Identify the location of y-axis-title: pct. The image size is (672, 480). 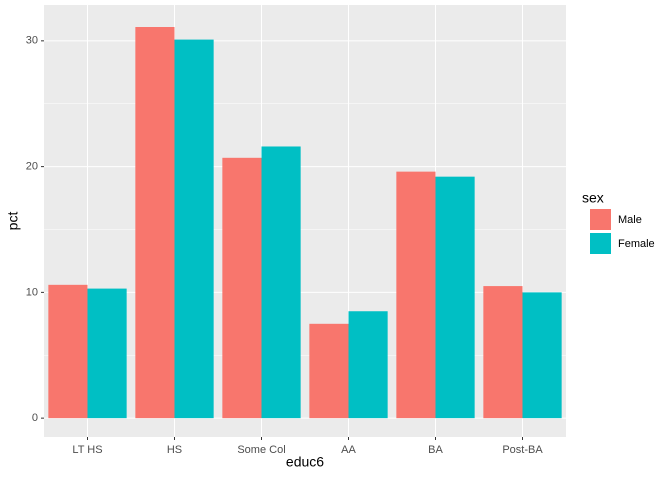
(13, 221).